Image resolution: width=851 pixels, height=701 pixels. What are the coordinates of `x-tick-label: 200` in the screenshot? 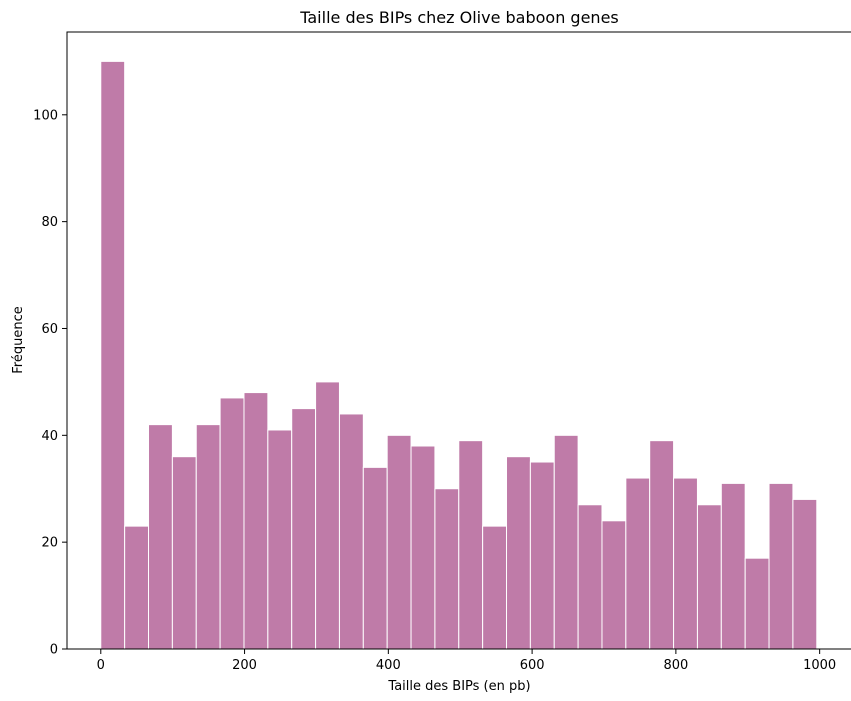 It's located at (244, 665).